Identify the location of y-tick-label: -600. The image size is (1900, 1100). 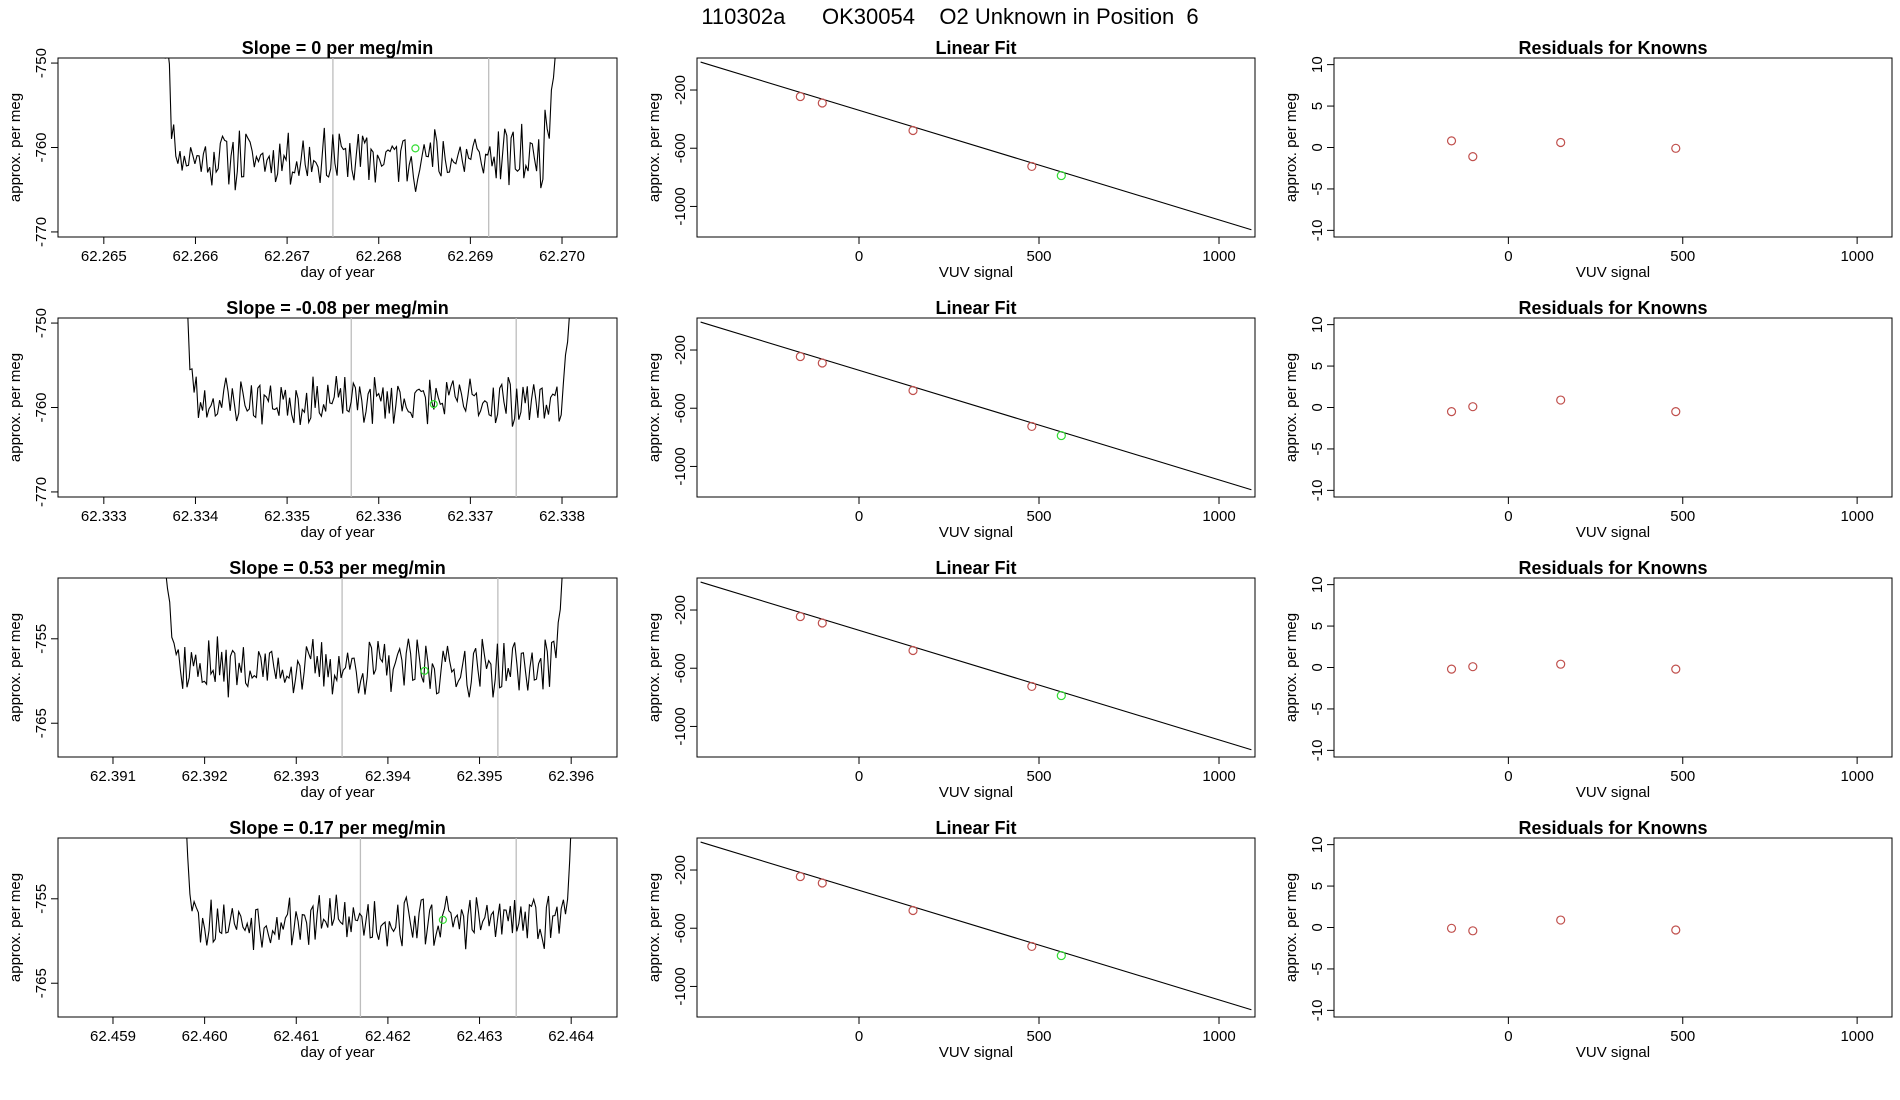
(680, 408).